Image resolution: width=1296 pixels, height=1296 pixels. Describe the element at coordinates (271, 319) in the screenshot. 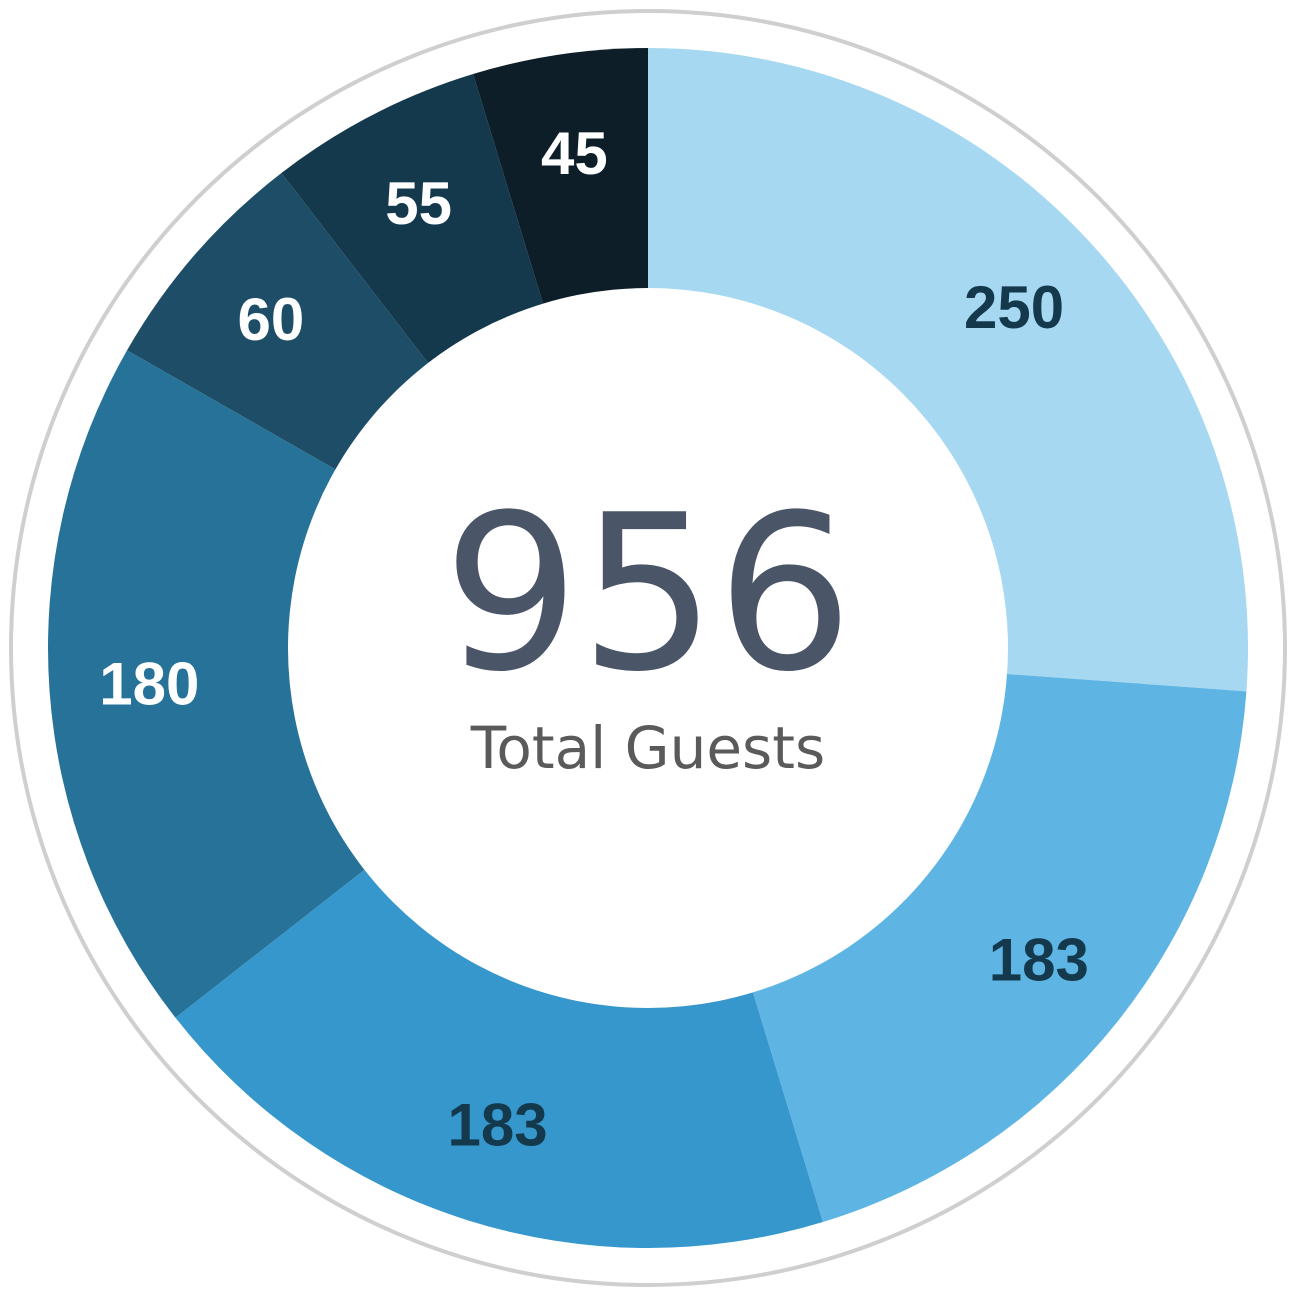

I see `segment-value-label: 60` at that location.